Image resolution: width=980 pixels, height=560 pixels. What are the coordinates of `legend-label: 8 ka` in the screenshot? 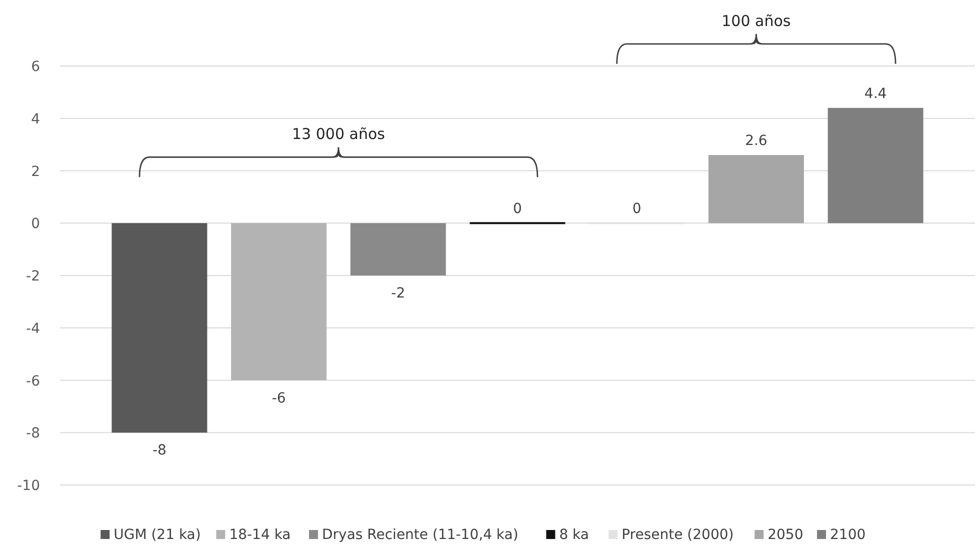 It's located at (574, 535).